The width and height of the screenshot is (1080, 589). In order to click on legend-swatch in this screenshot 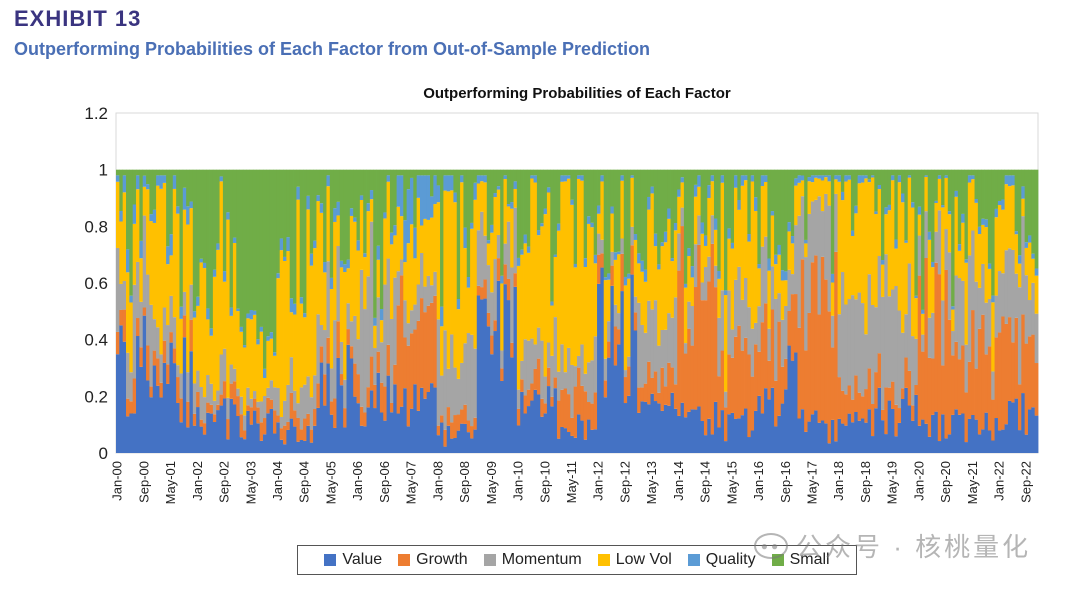, I will do `click(603, 560)`.